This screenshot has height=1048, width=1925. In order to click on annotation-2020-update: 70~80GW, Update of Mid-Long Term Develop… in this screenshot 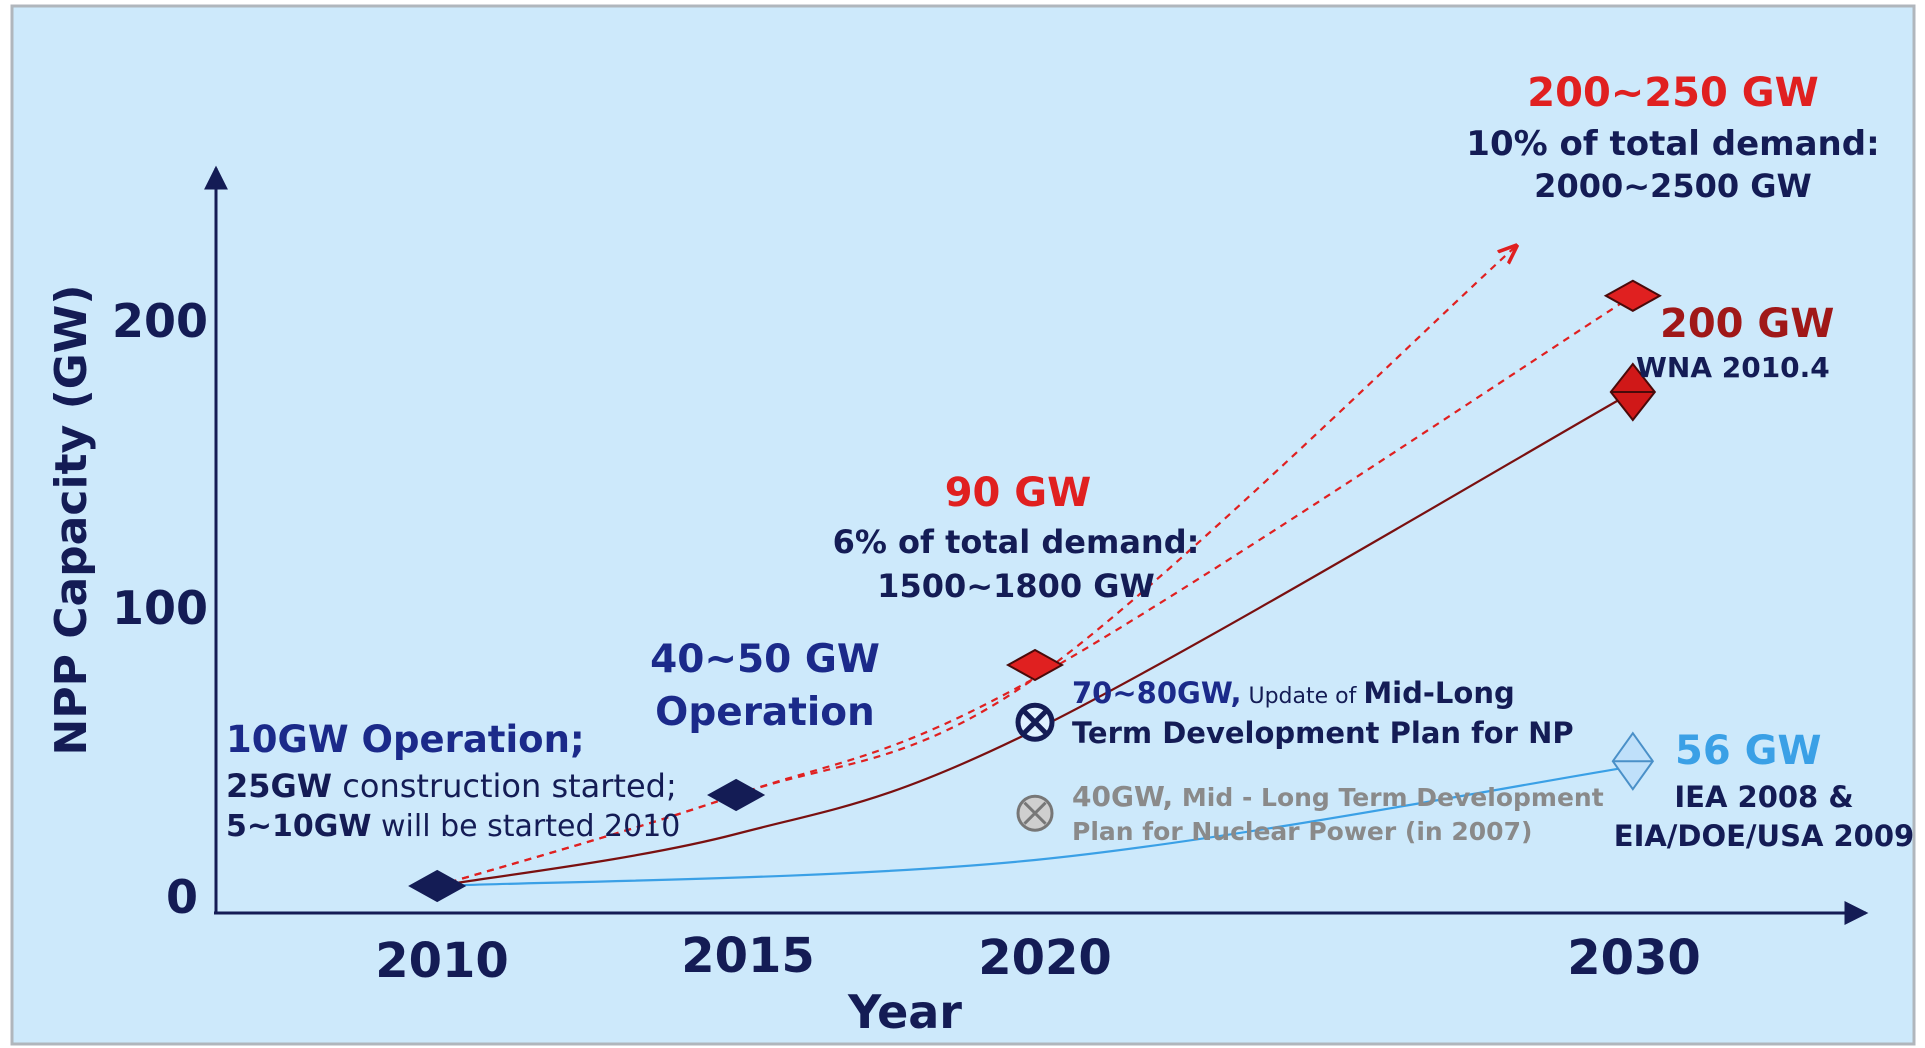, I will do `click(1323, 713)`.